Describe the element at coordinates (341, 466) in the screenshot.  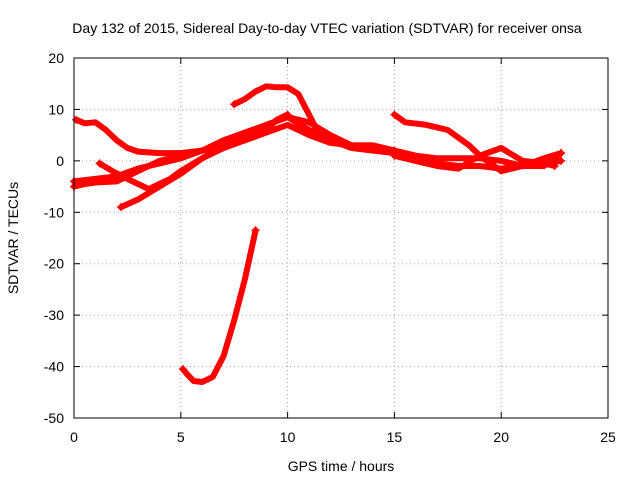
I see `x-axis-label: GPS time / hours` at that location.